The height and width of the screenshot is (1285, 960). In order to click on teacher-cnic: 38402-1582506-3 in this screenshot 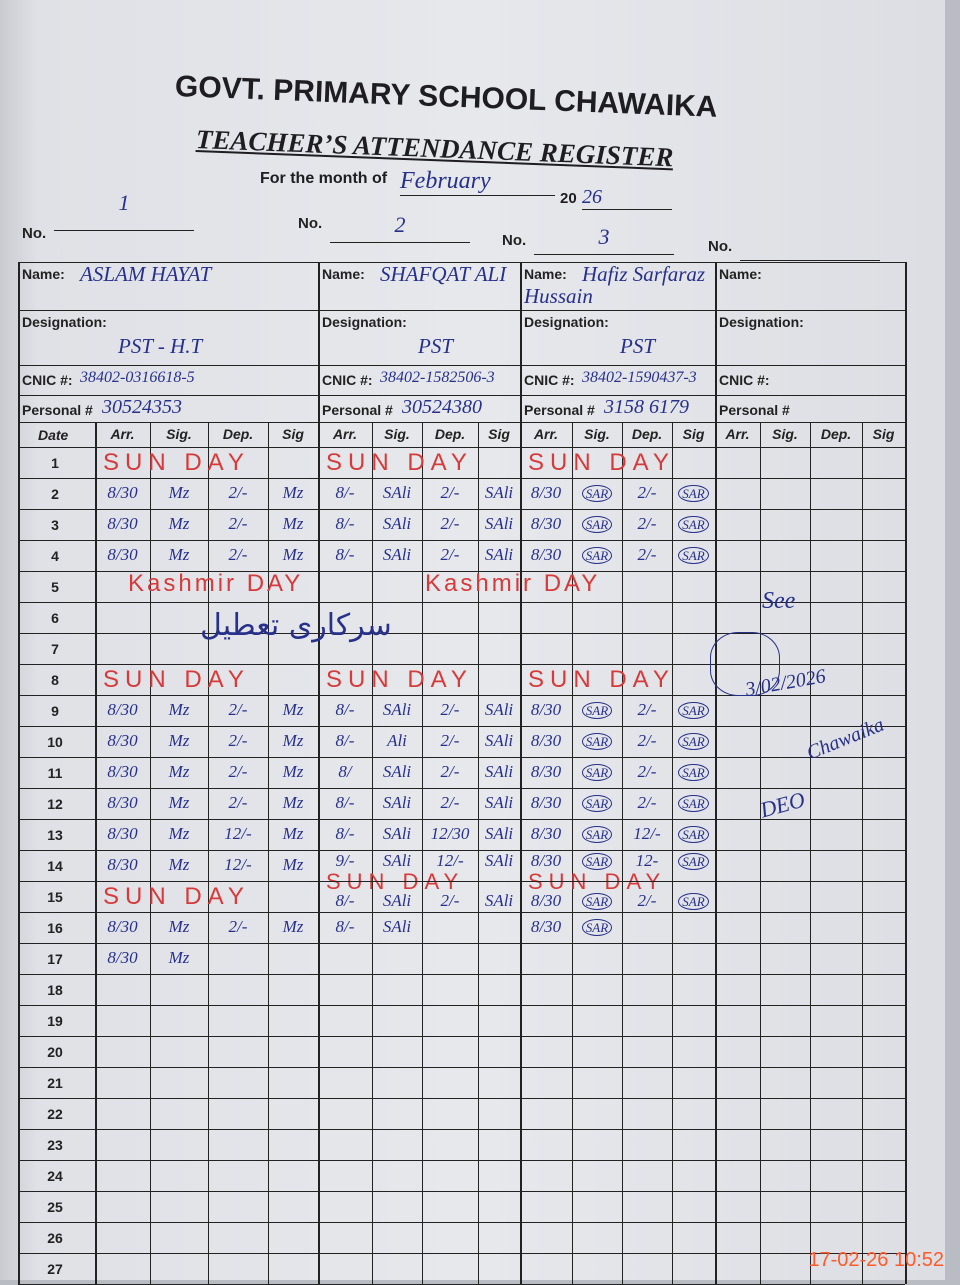, I will do `click(437, 378)`.